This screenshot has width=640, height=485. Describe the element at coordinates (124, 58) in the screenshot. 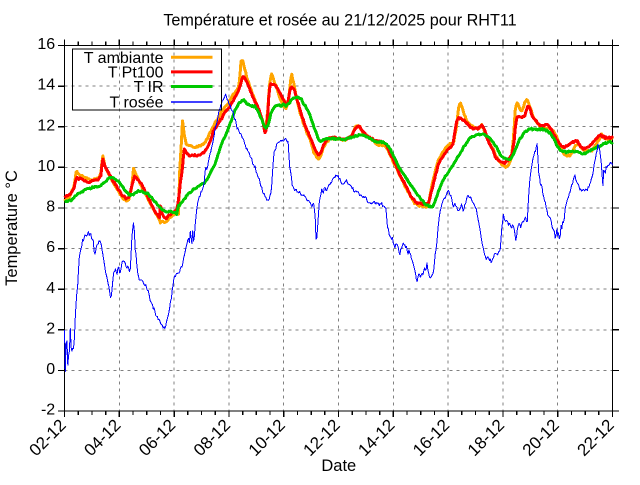

I see `svg-text: T ambiante` at that location.